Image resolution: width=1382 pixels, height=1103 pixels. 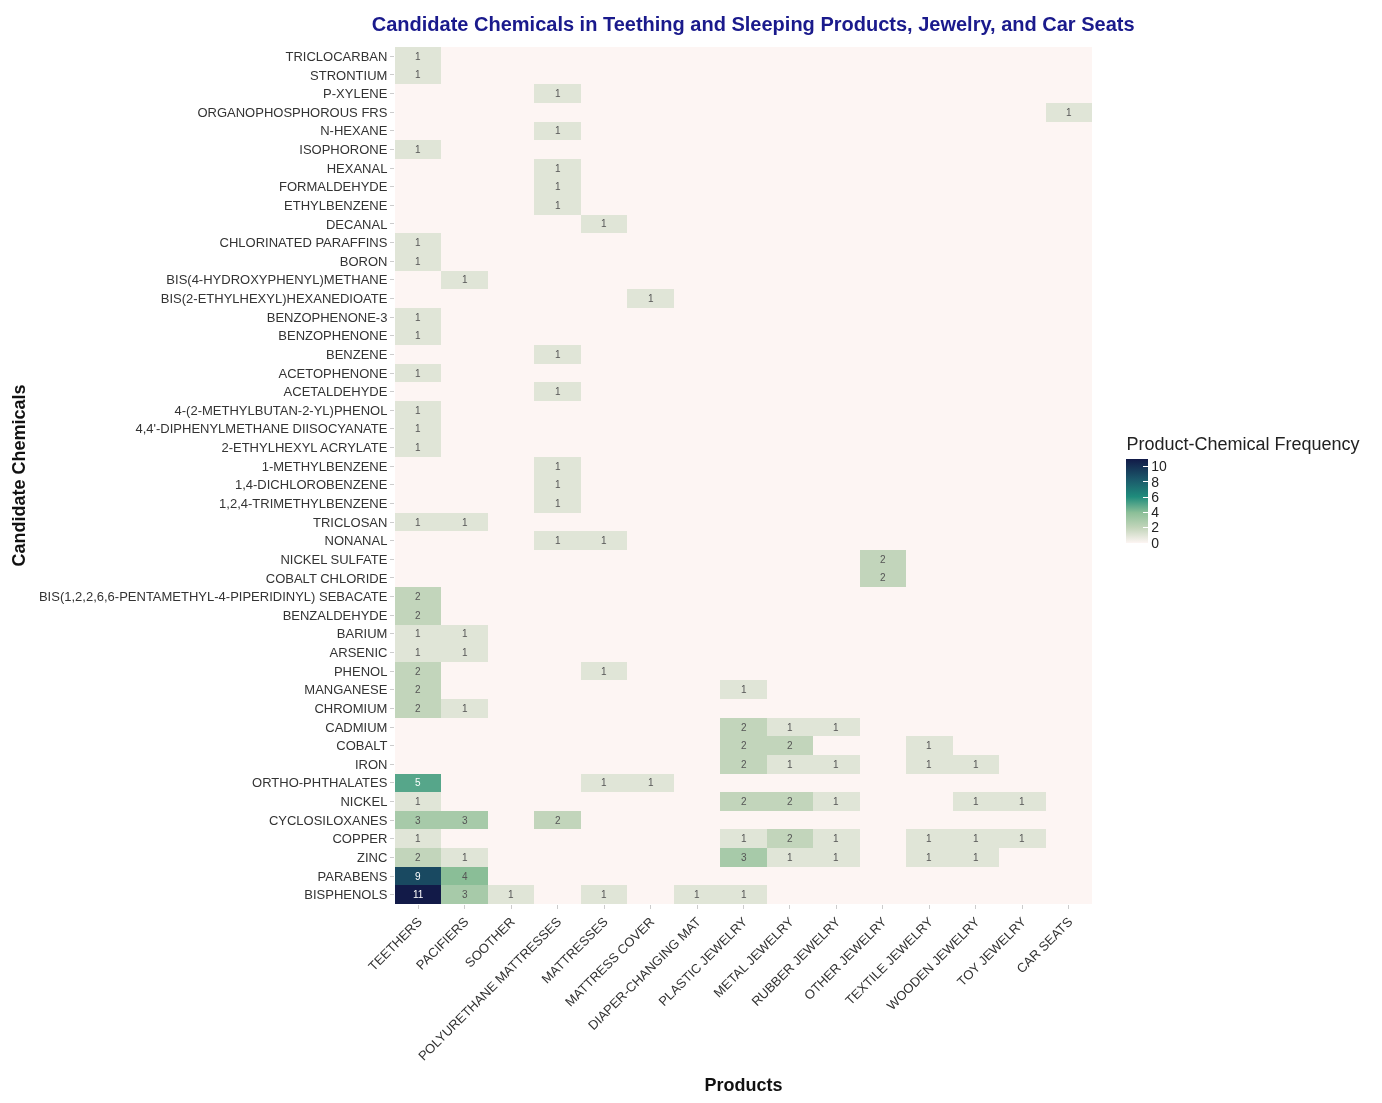 I want to click on y-tick-label: MANGANESE, so click(x=346, y=690).